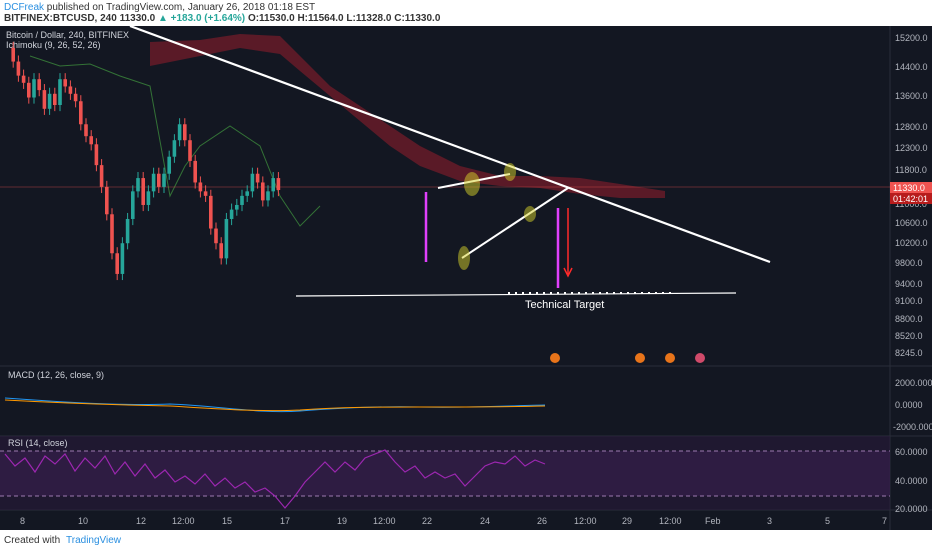  I want to click on price-tick: 12300.0, so click(911, 148).